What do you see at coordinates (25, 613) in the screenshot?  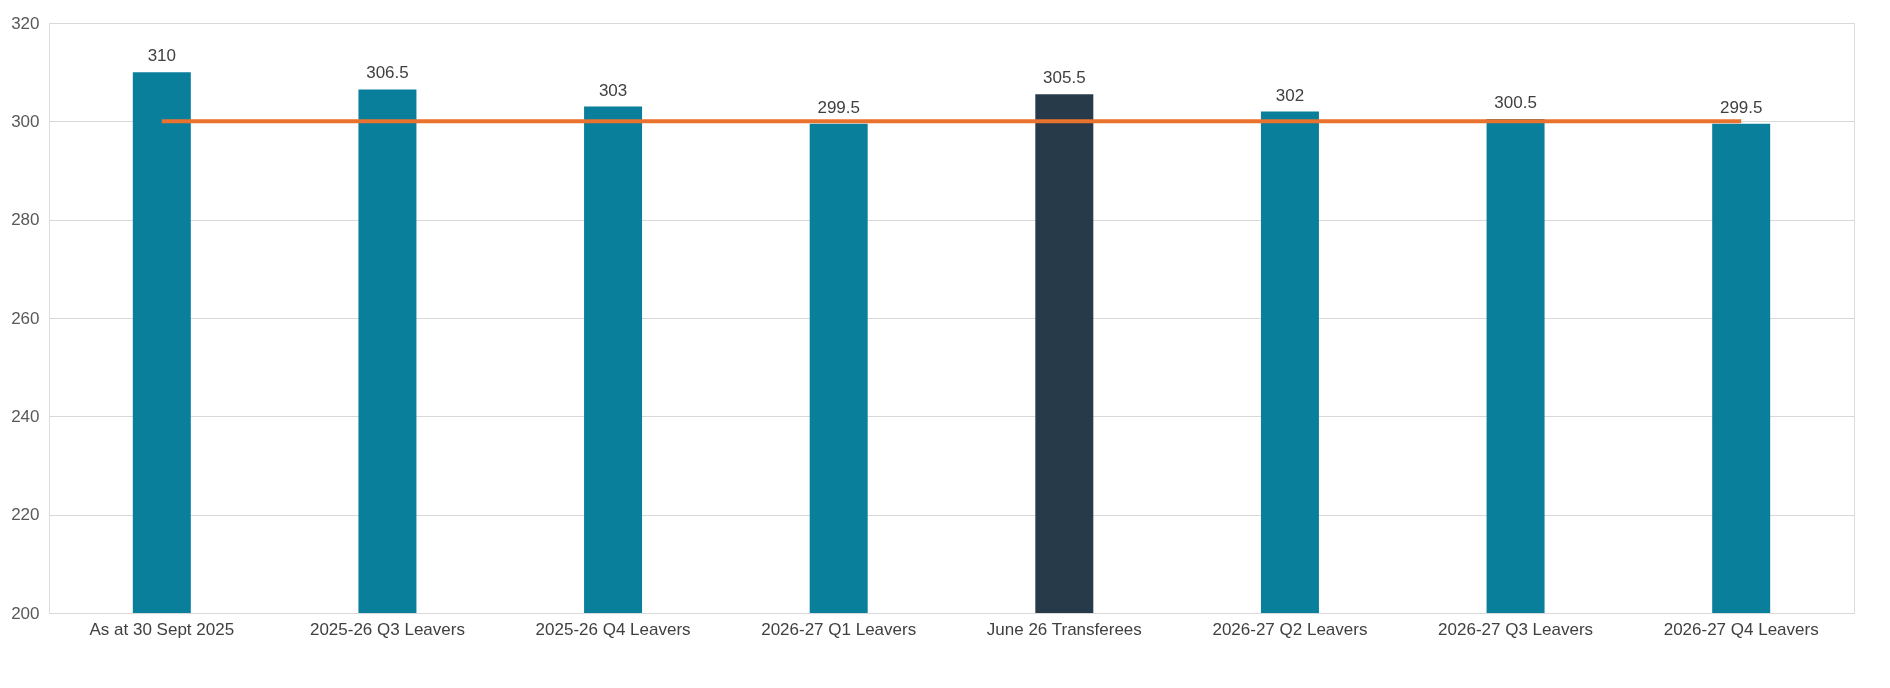 I see `y-tick-label: 200` at bounding box center [25, 613].